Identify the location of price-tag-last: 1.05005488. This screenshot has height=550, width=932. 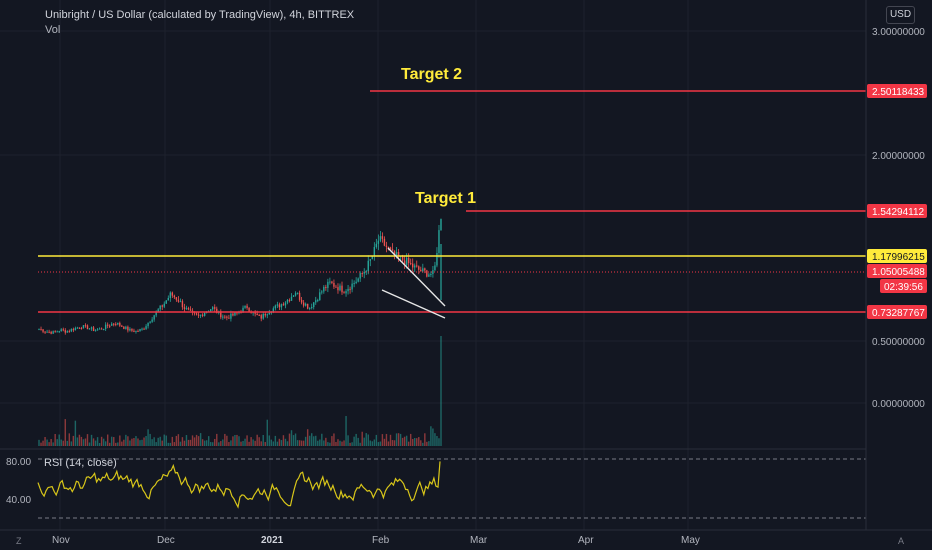
(897, 271).